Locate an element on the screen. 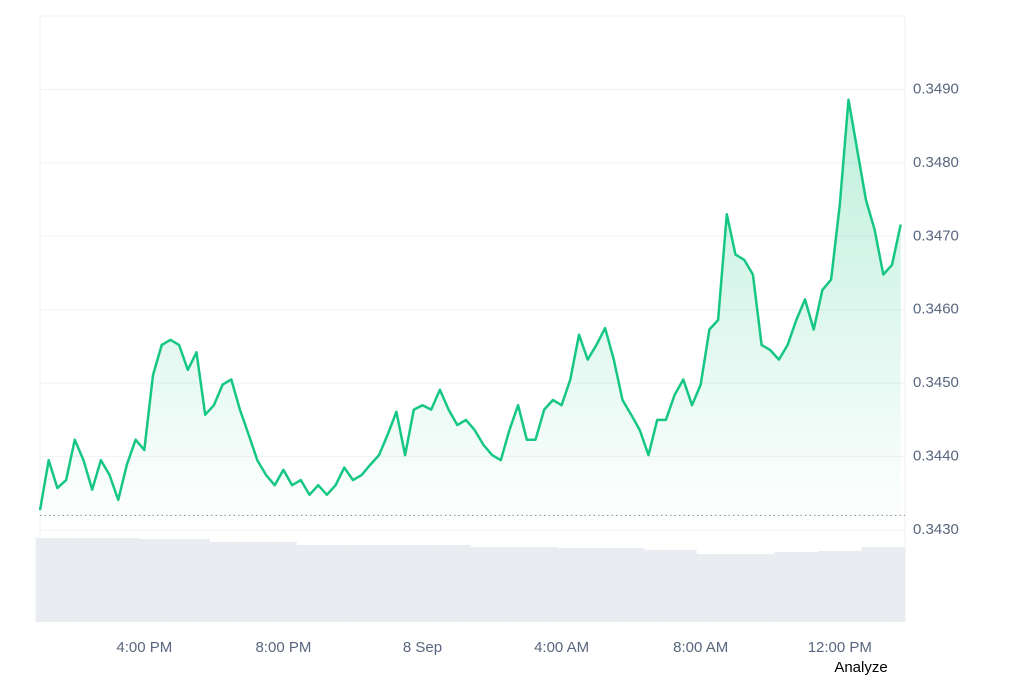  y-tick-label: 0.3450 is located at coordinates (936, 382).